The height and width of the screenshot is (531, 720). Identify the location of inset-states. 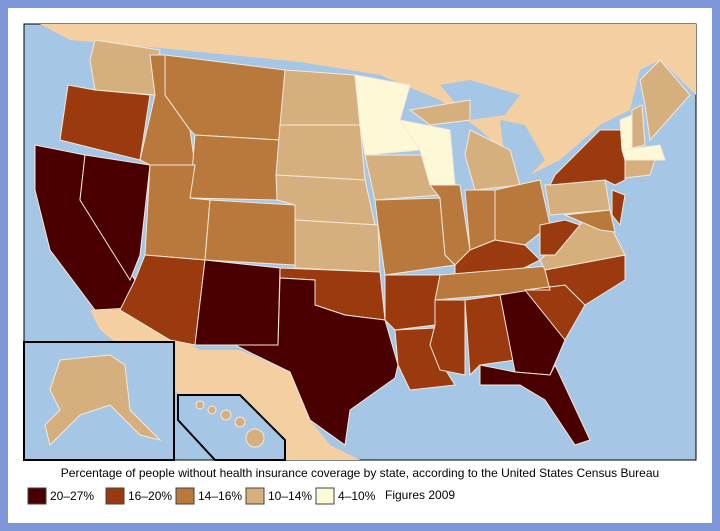
(154, 401).